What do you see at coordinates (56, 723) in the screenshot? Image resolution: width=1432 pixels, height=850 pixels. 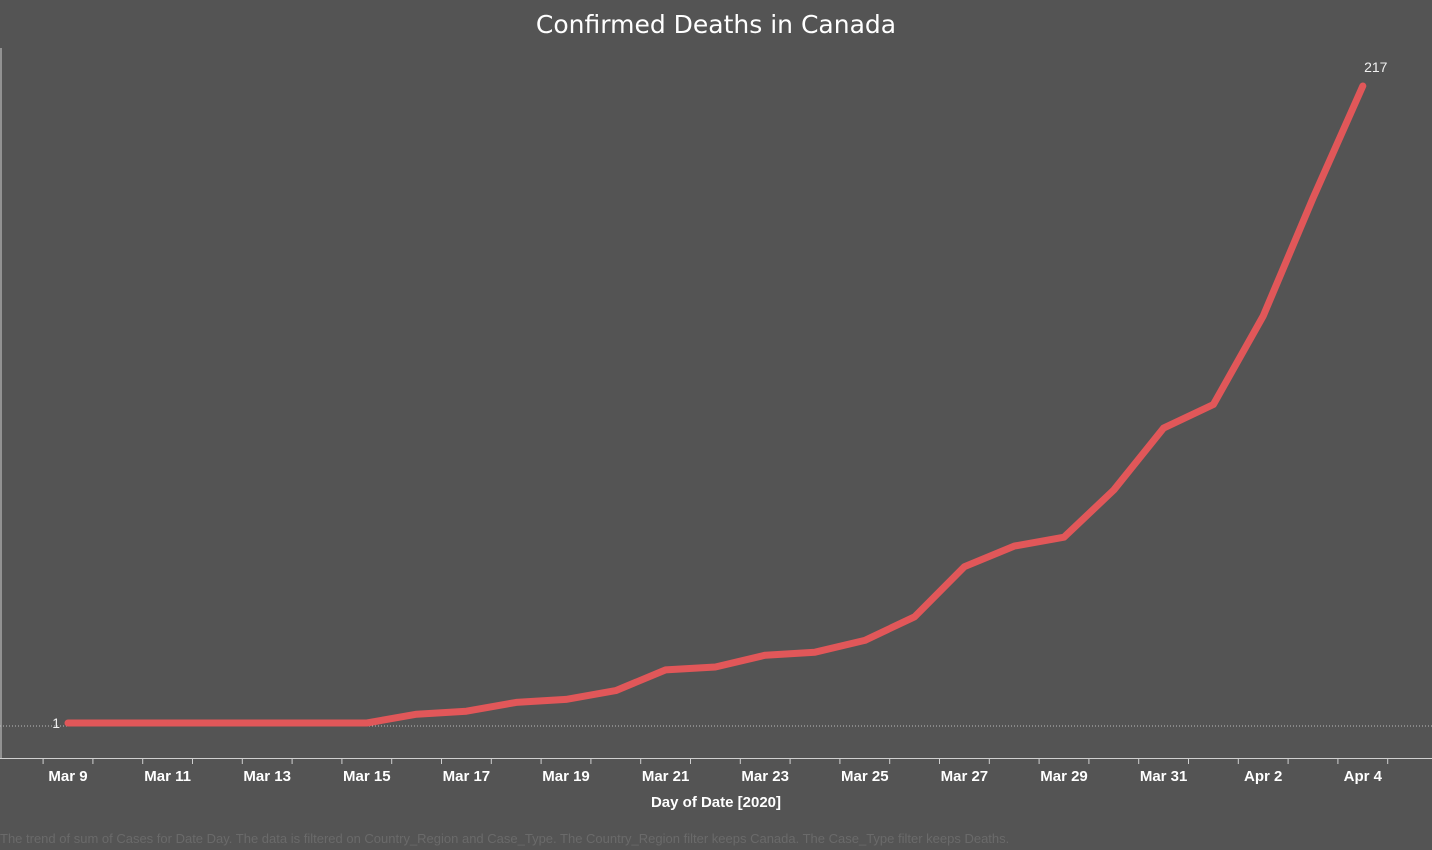 I see `data-label: 1` at bounding box center [56, 723].